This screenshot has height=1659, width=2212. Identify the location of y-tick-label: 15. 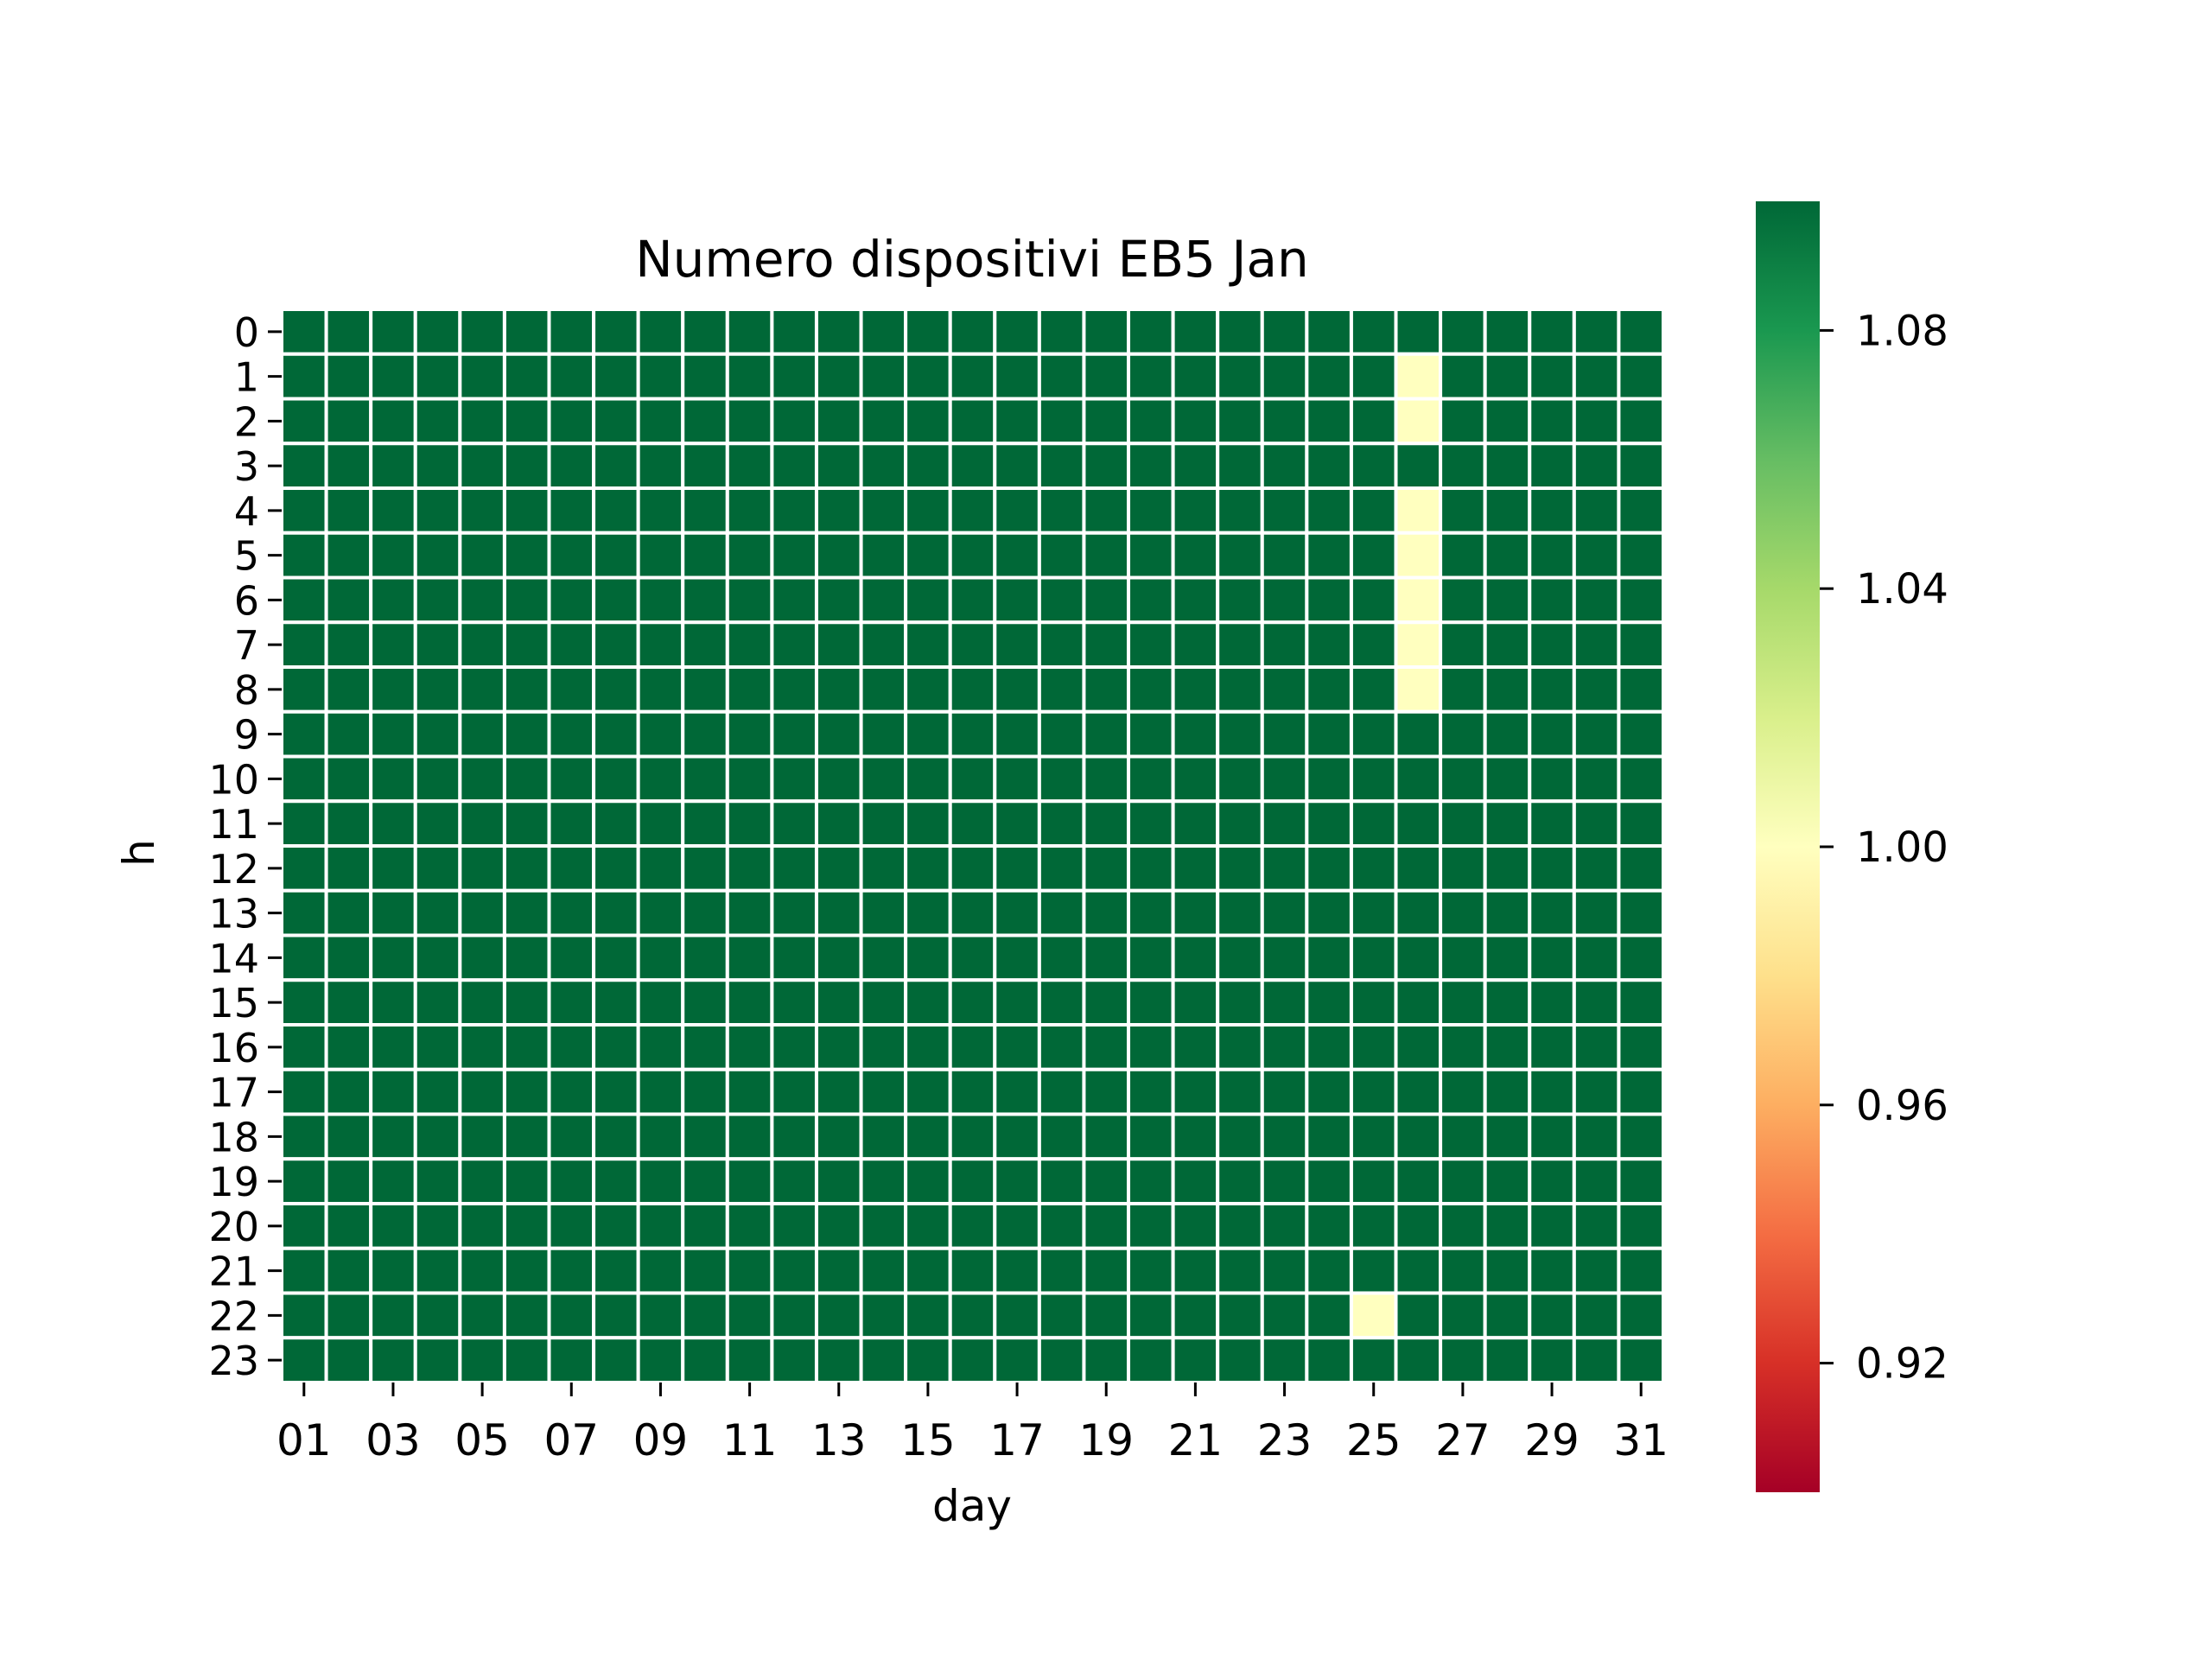
(233, 1003).